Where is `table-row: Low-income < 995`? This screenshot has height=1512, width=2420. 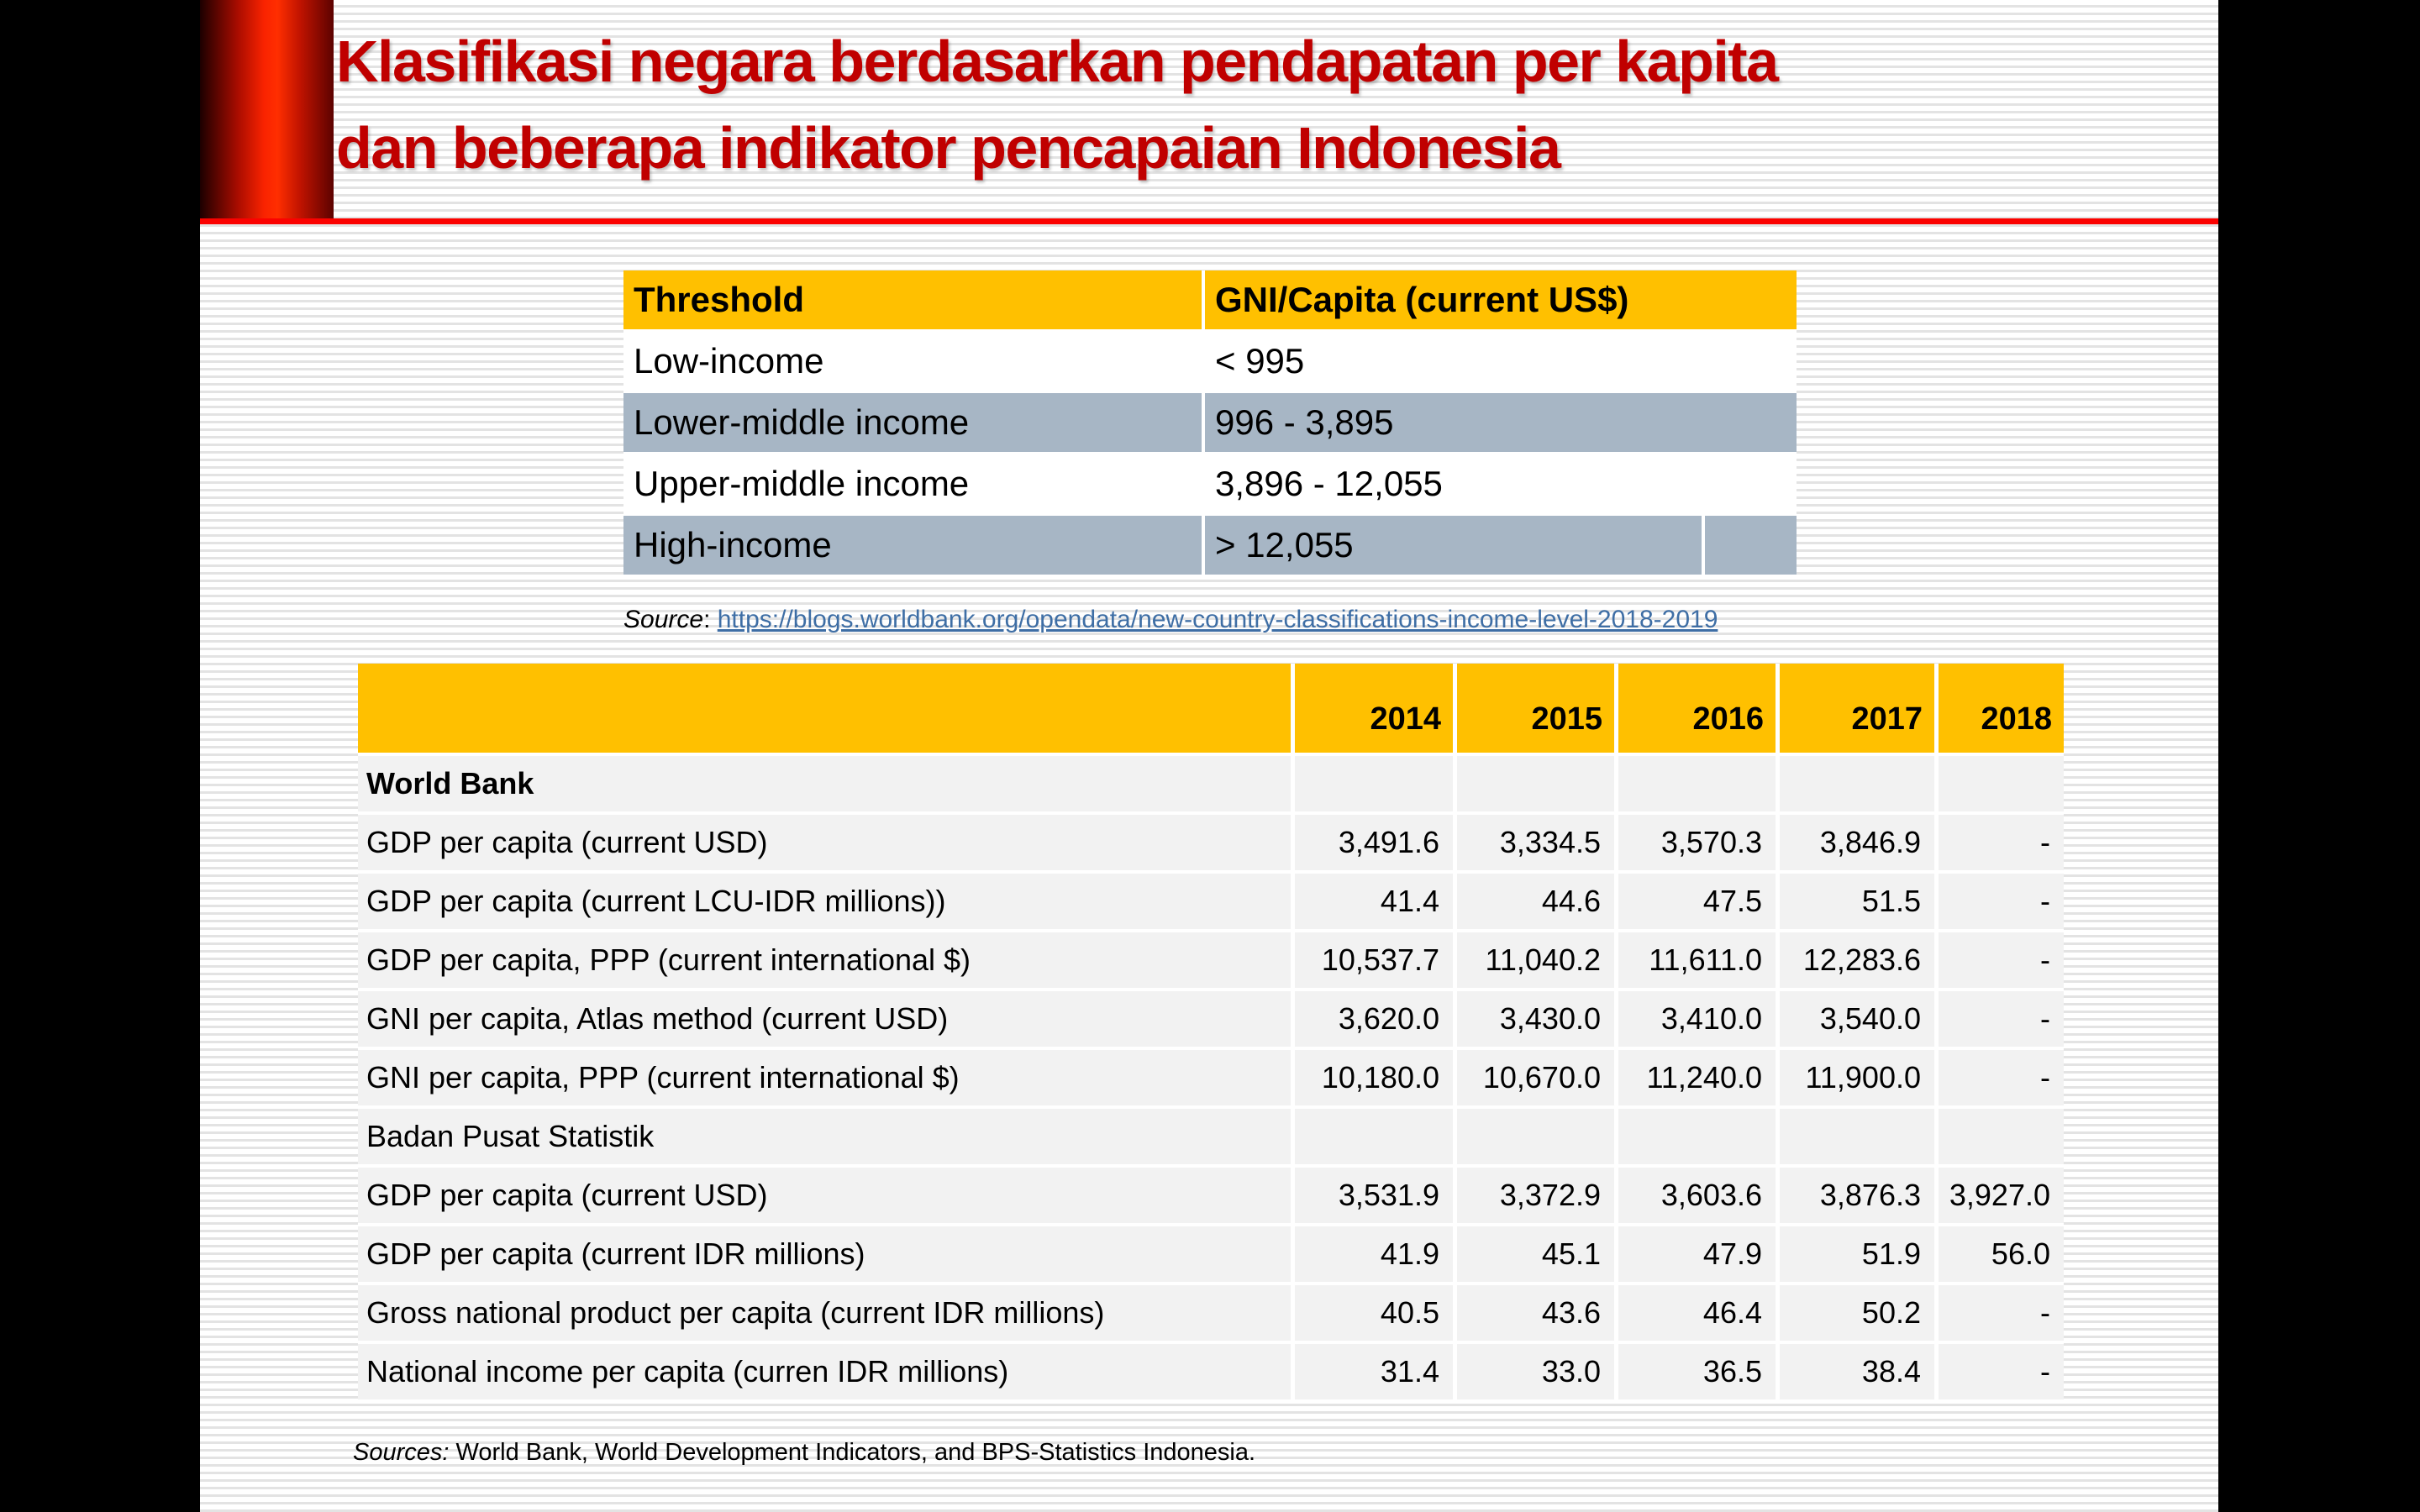 table-row: Low-income < 995 is located at coordinates (1210, 362).